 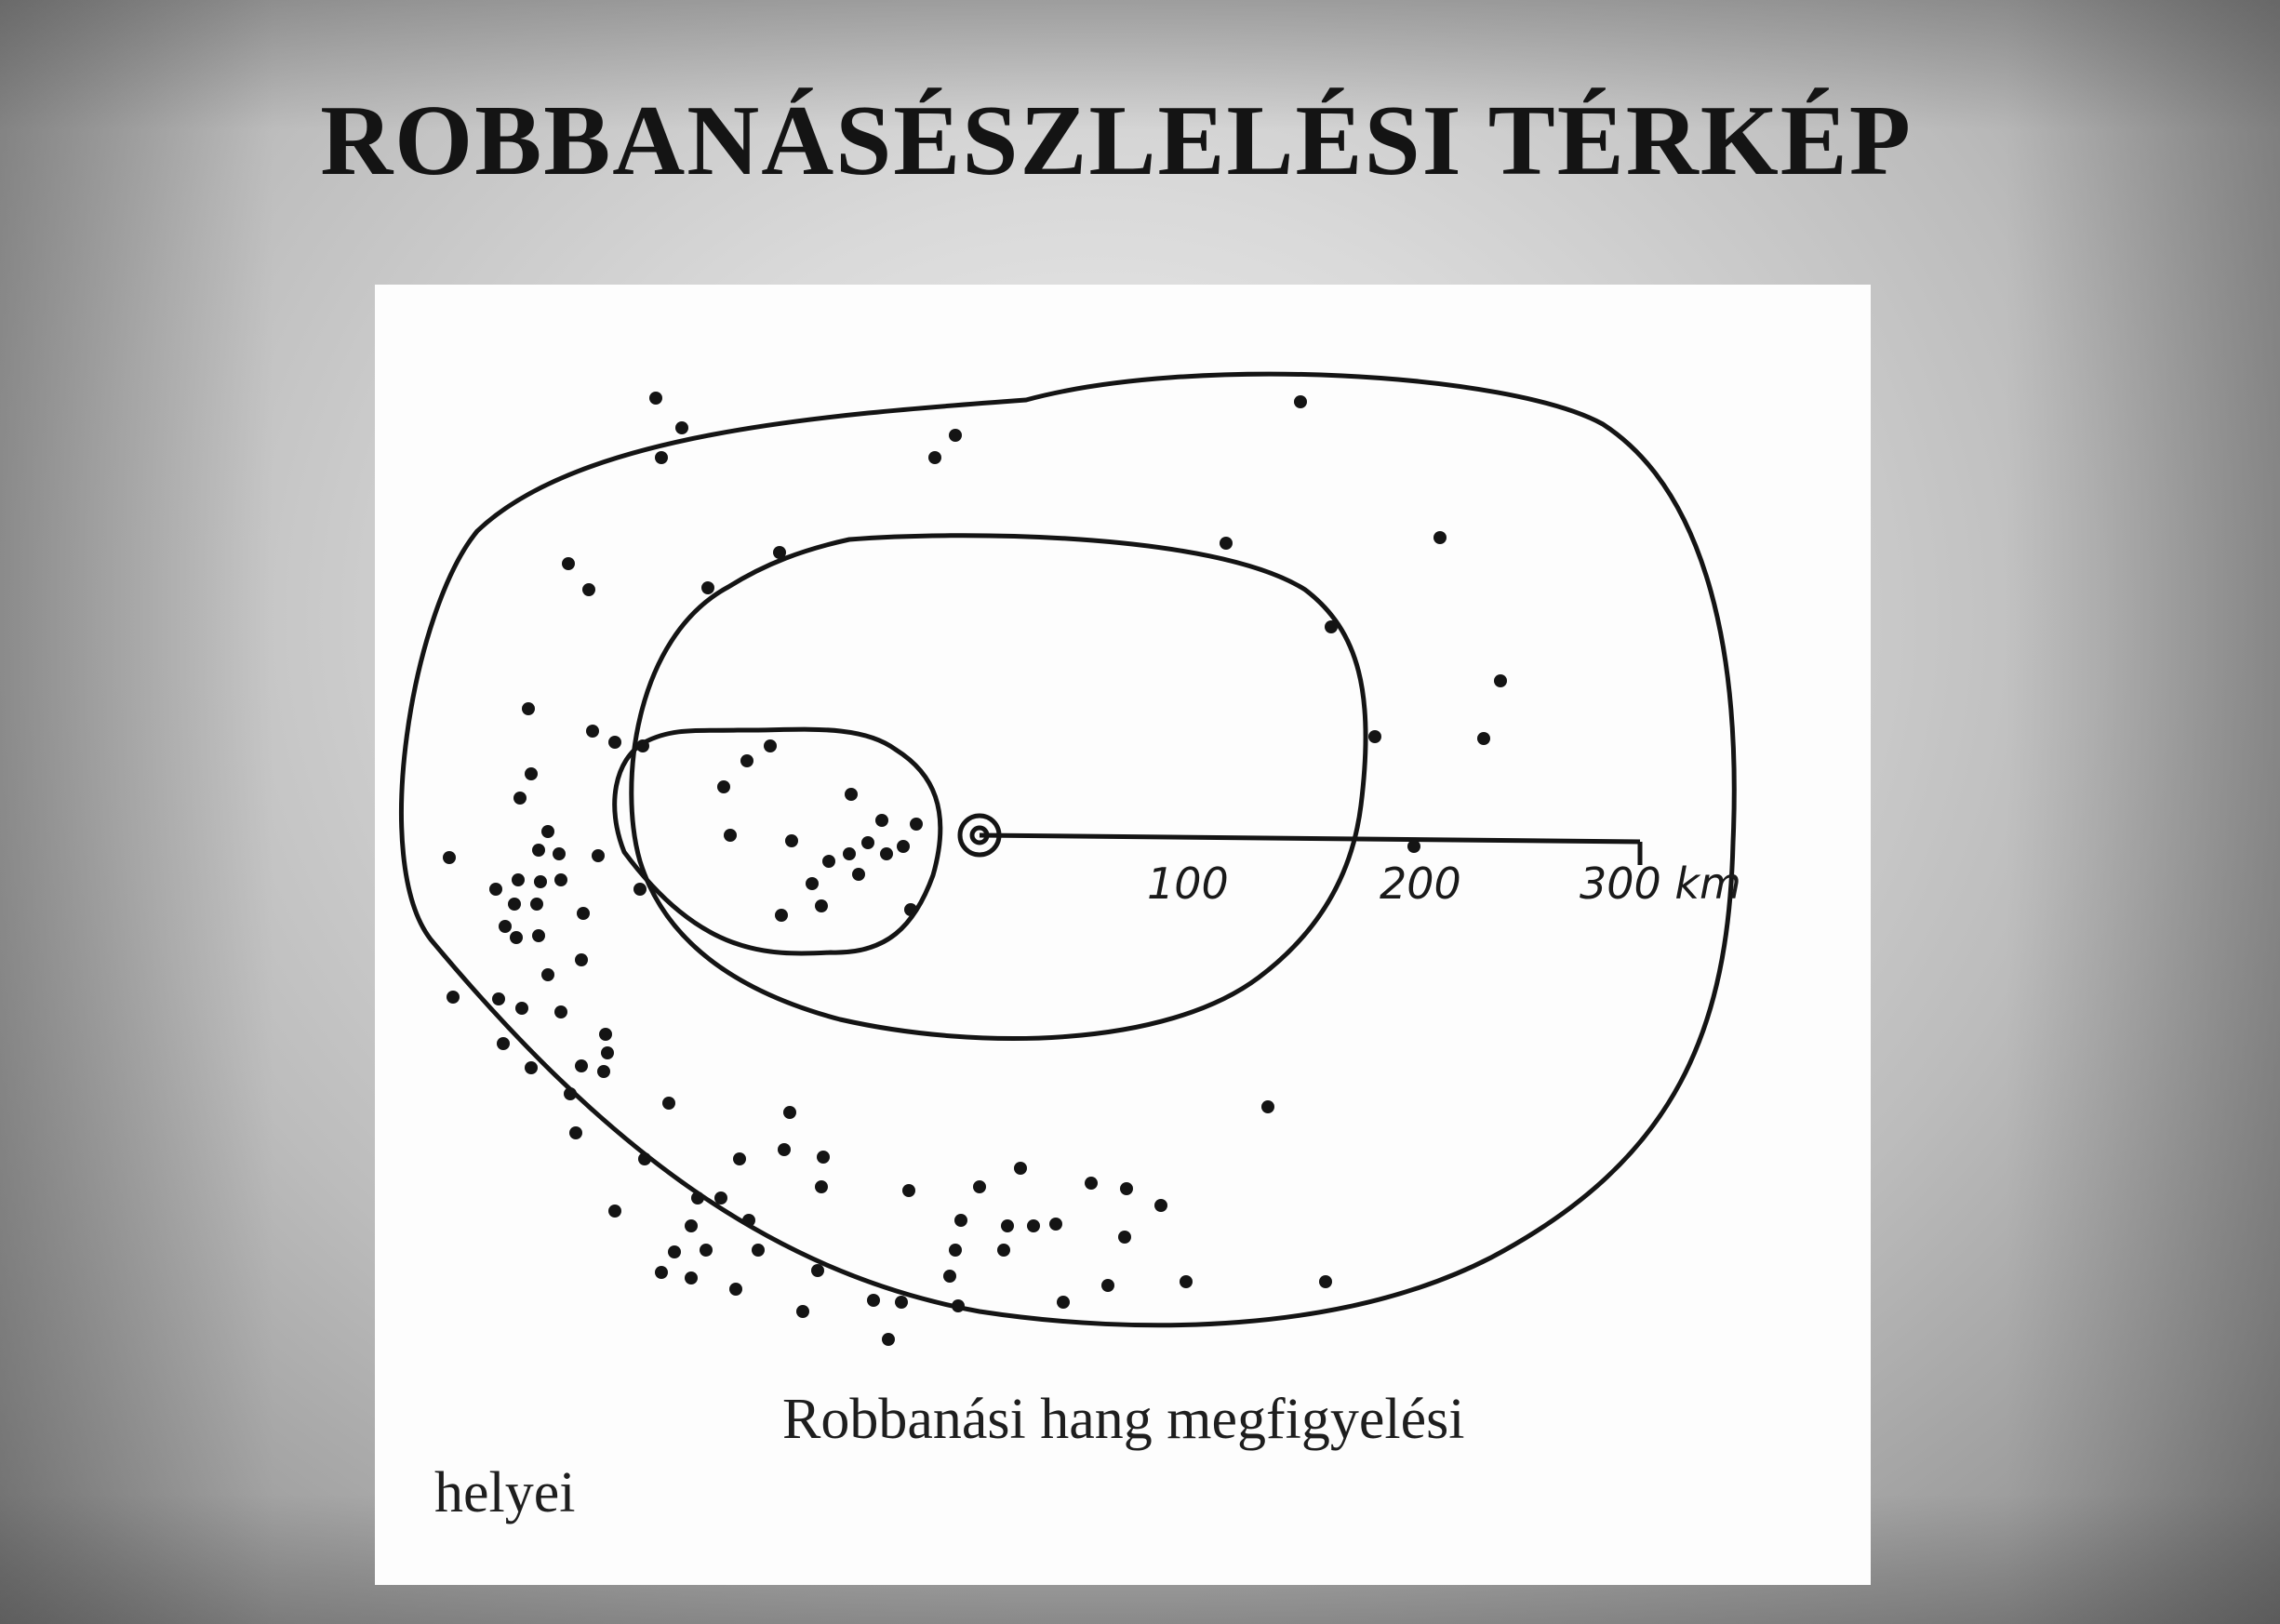 I want to click on scale-bar, so click(x=1310, y=839).